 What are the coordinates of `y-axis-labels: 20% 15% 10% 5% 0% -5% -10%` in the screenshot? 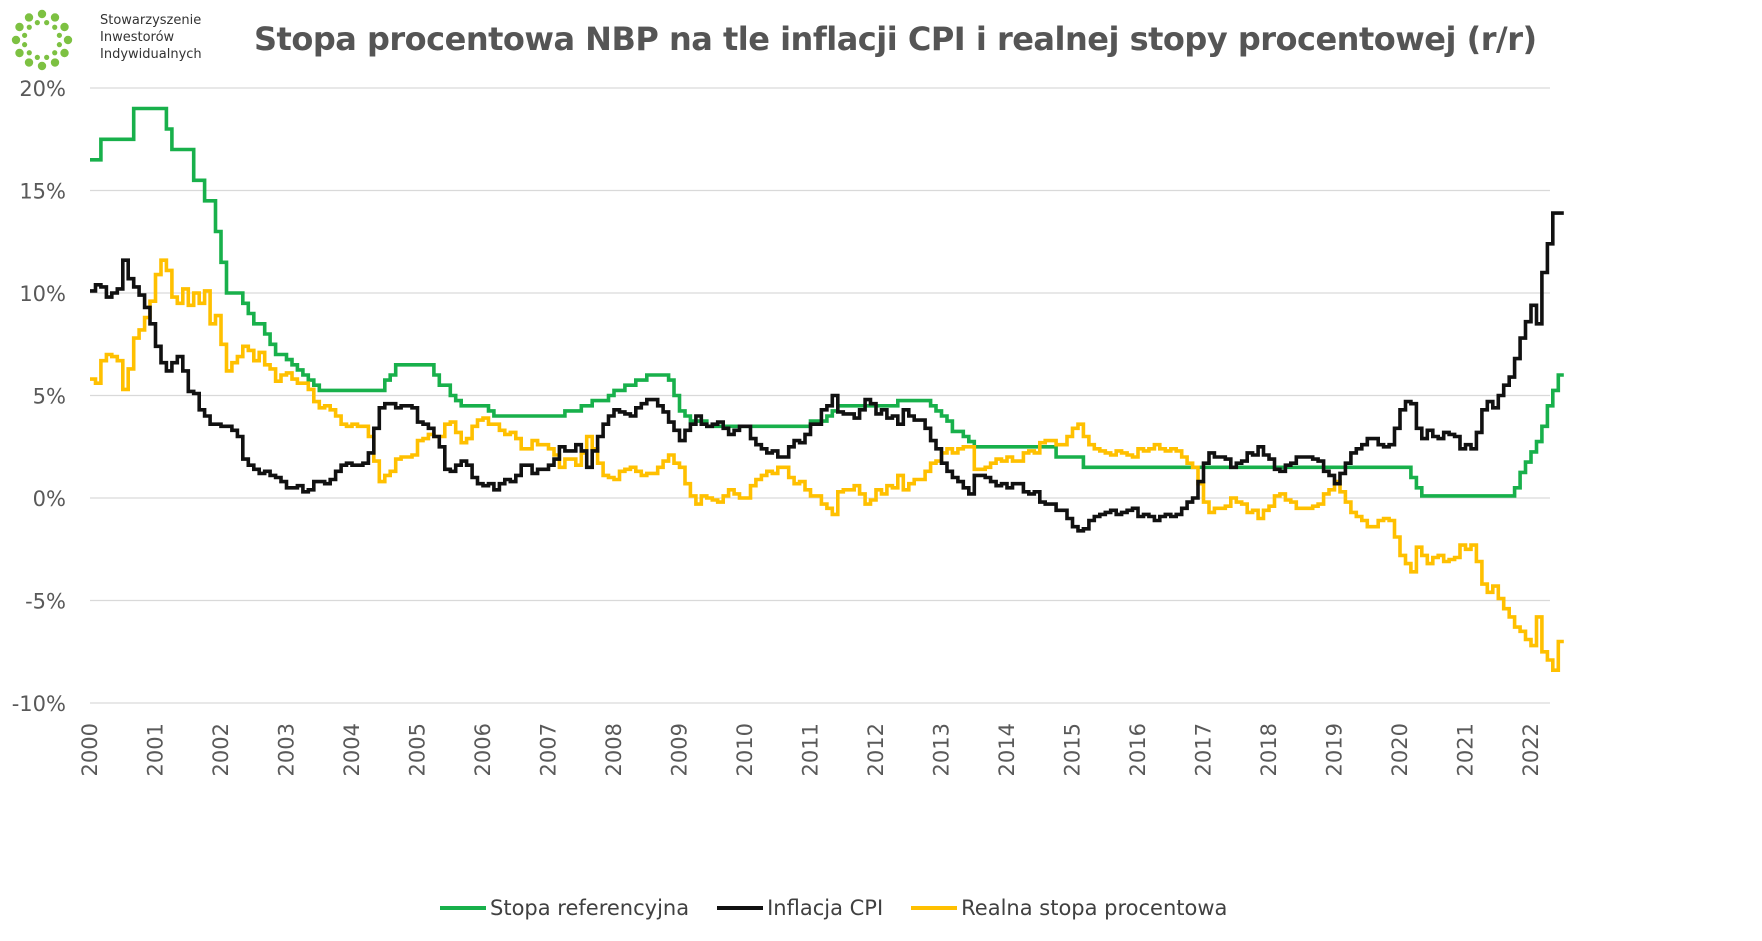 It's located at (39, 396).